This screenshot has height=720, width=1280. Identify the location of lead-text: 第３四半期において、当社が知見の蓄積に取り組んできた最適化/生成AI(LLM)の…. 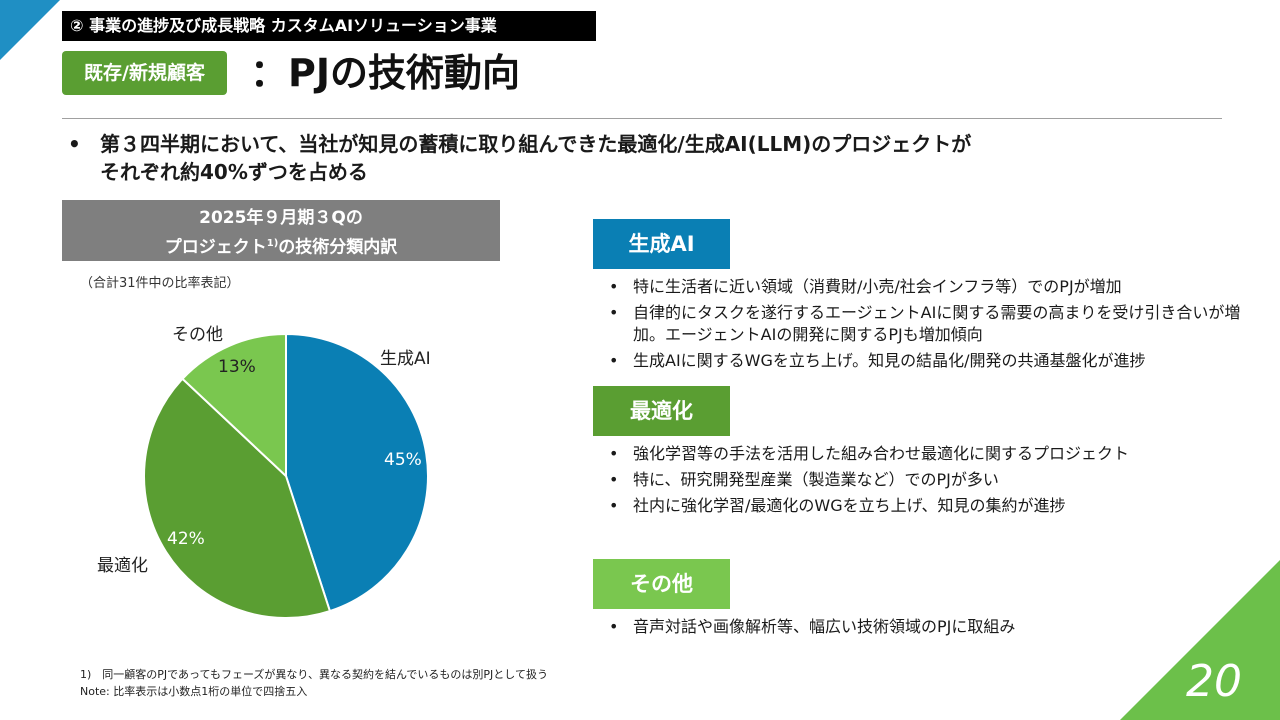
(536, 158).